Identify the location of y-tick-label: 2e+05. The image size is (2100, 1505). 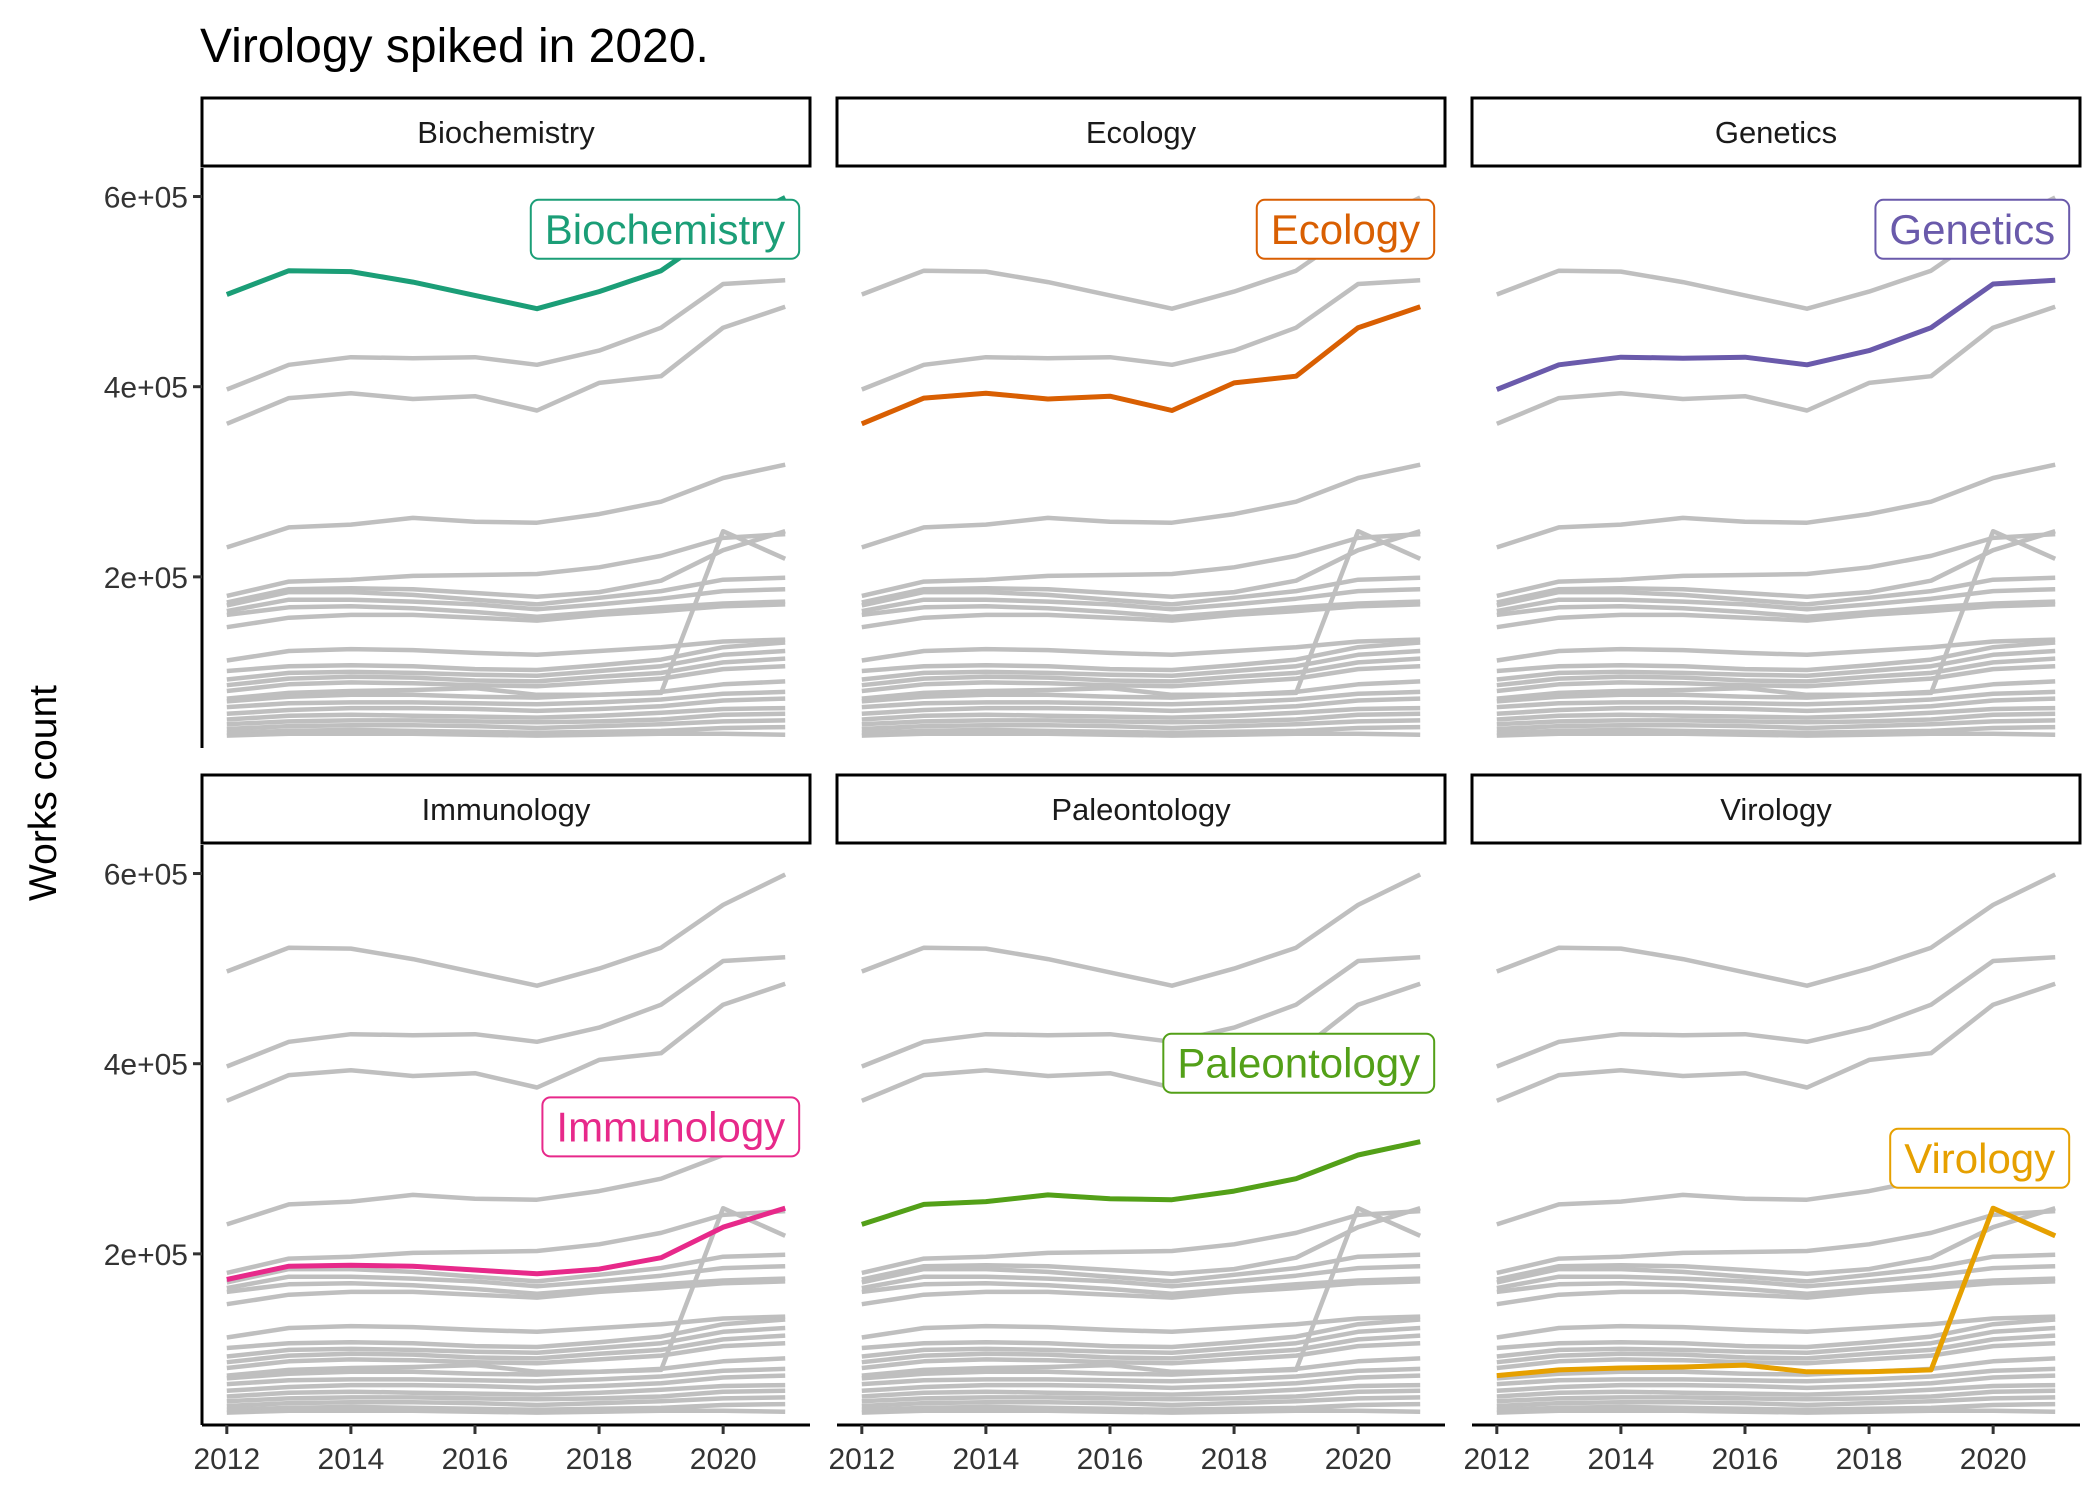
(146, 578).